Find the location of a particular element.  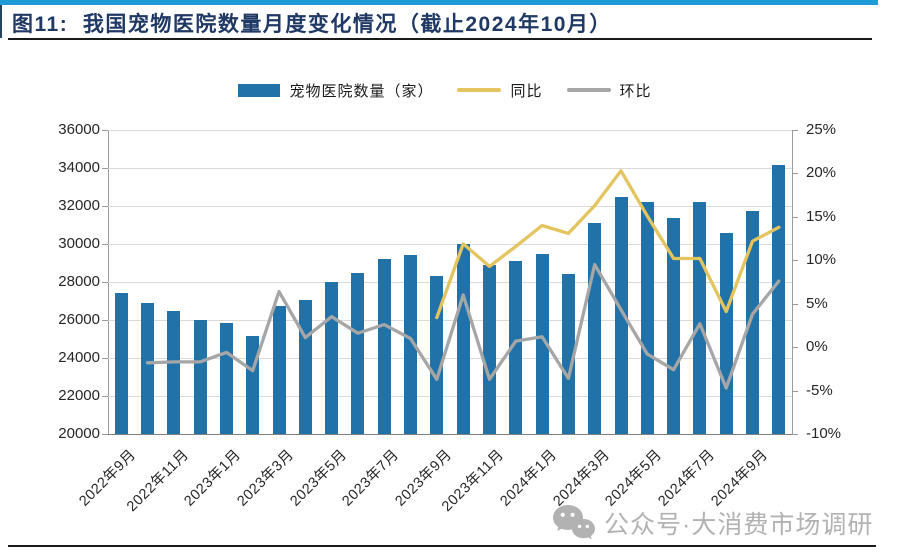

title-underline is located at coordinates (440, 39).